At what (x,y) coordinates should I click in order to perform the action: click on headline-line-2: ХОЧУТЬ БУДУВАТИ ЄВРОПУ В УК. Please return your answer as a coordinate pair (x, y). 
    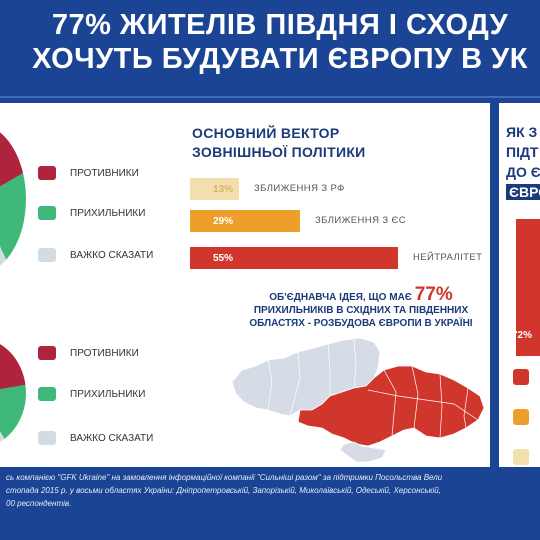
    Looking at the image, I should click on (280, 59).